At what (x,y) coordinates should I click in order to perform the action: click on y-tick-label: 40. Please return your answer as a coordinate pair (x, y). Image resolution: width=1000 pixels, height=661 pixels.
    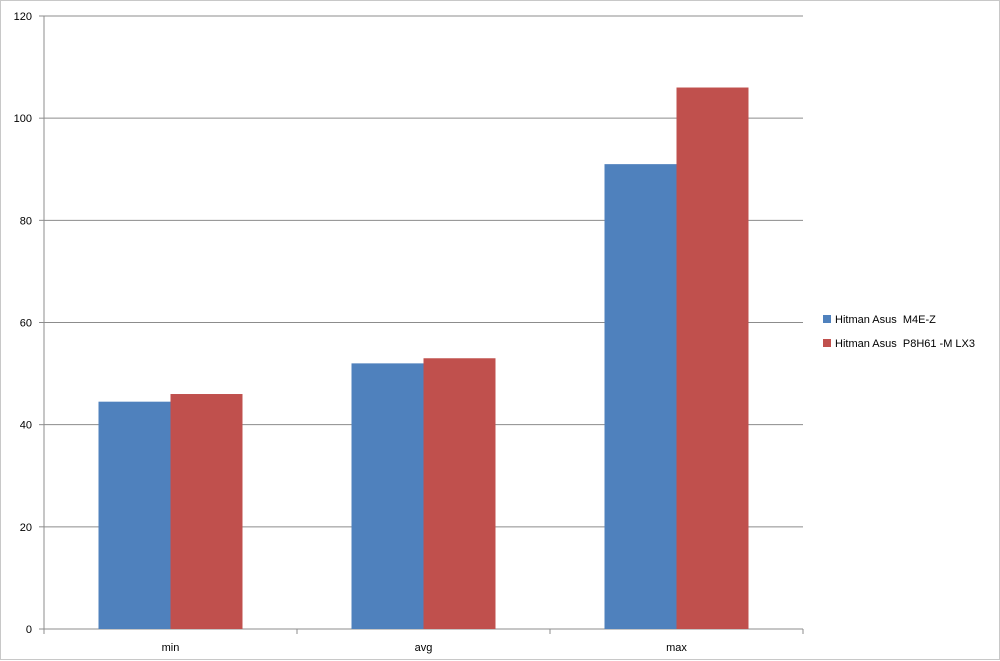
    Looking at the image, I should click on (26, 426).